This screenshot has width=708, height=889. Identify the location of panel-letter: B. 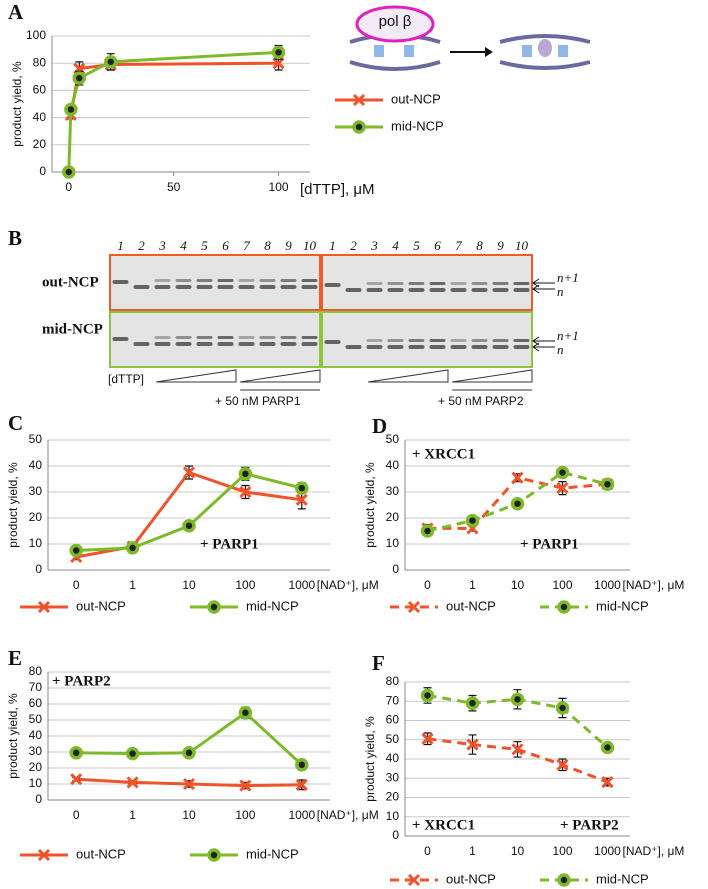
(15, 238).